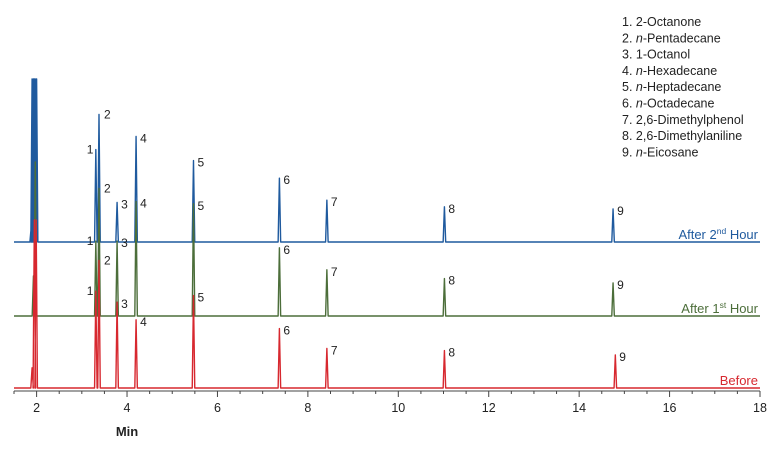 Image resolution: width=784 pixels, height=450 pixels. Describe the element at coordinates (668, 104) in the screenshot. I see `legend-entry-6: 6. n-Octadecane` at that location.